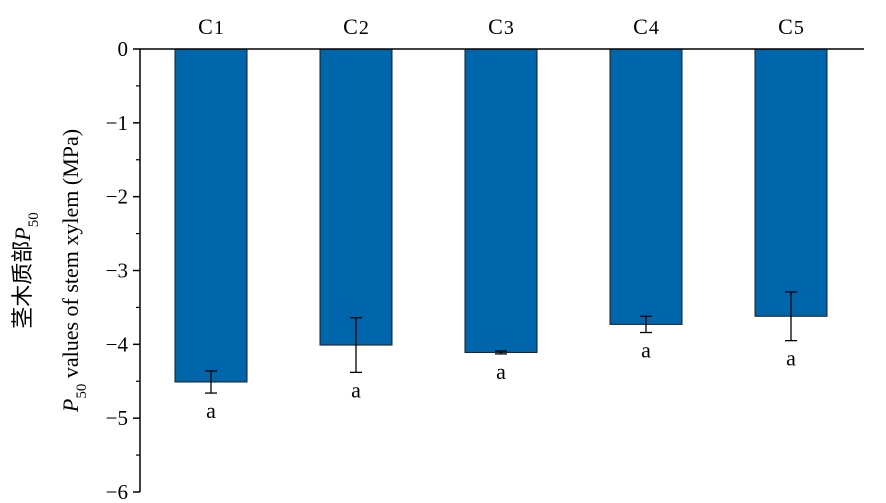 The image size is (886, 503). Describe the element at coordinates (791, 182) in the screenshot. I see `bar-c5` at that location.